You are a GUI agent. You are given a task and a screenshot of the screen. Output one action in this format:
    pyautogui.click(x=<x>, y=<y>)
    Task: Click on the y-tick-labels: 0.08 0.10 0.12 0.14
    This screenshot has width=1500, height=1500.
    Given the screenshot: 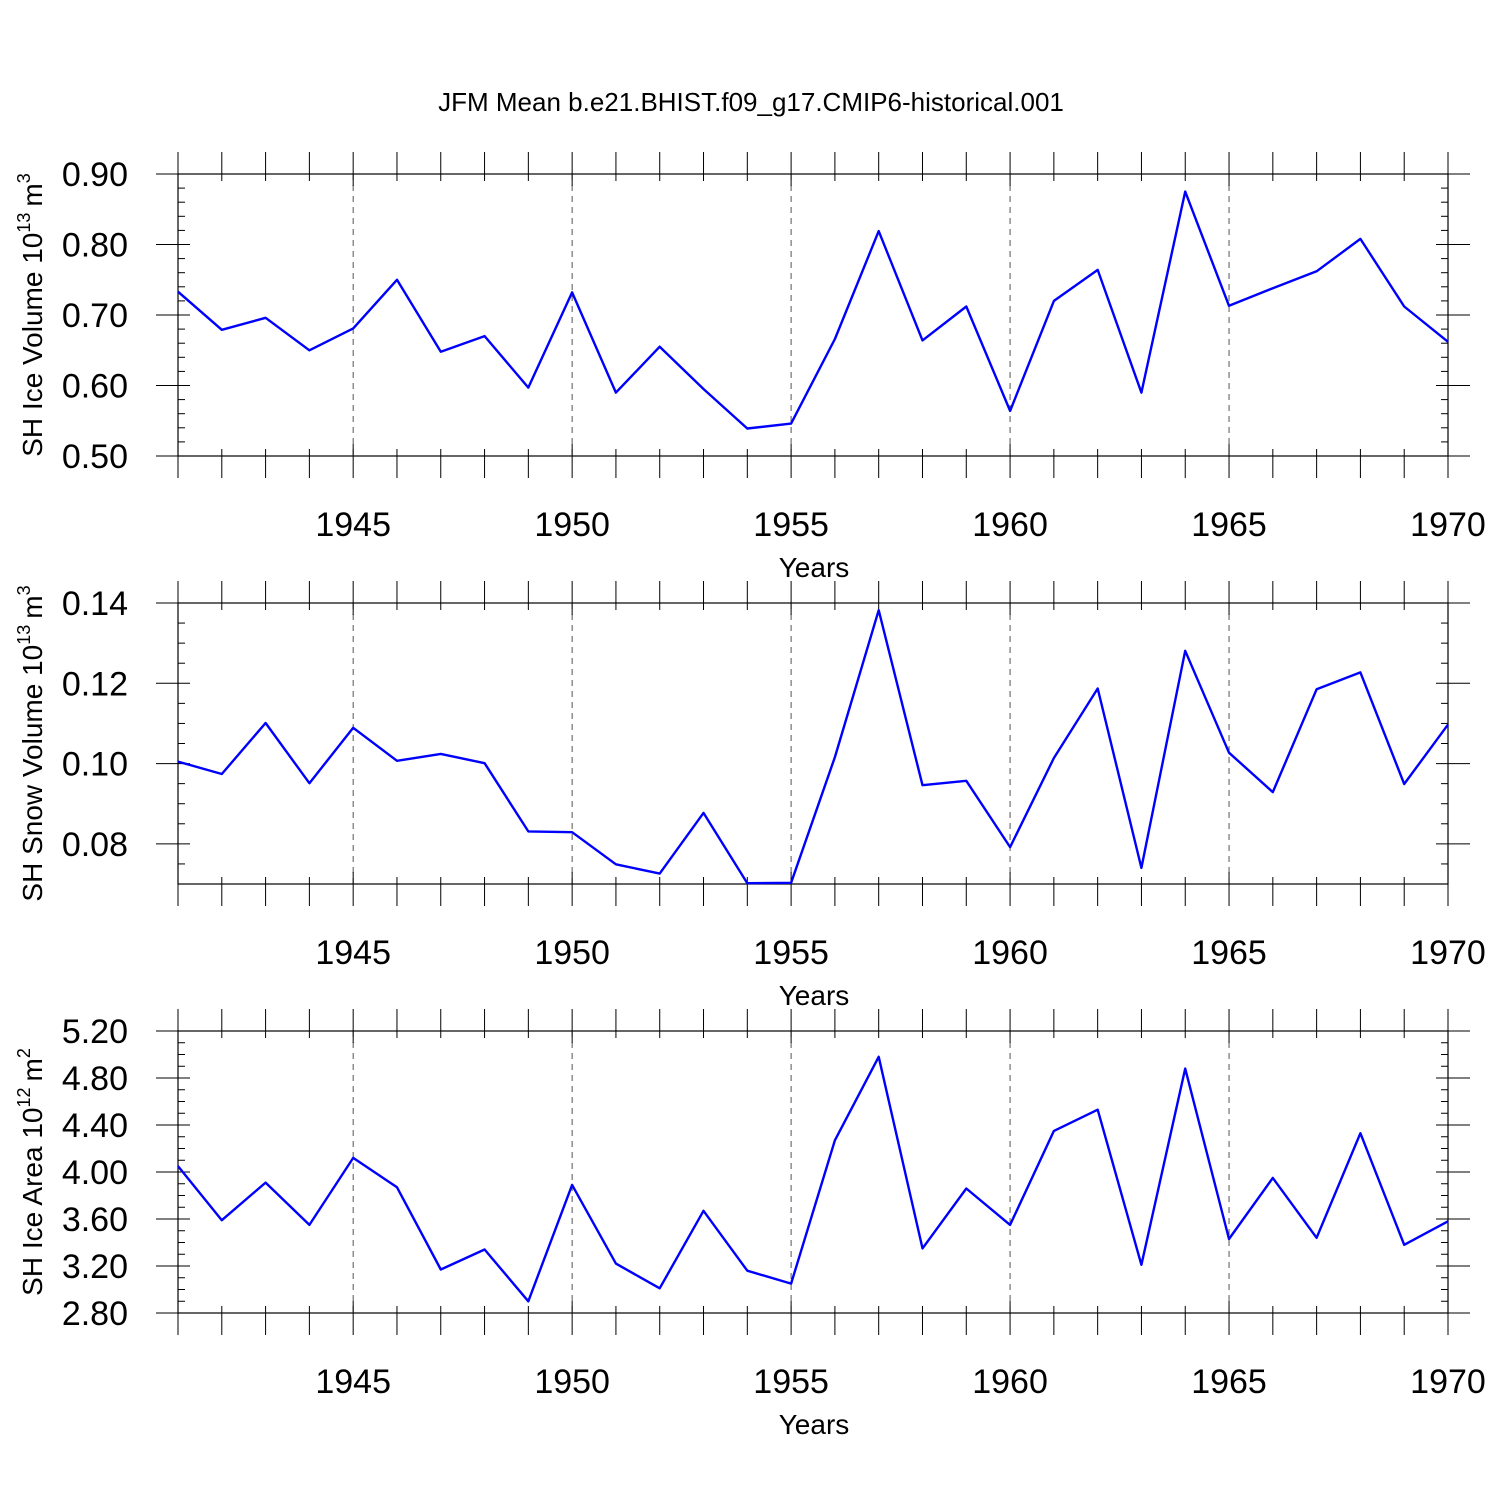 What is the action you would take?
    pyautogui.click(x=95, y=724)
    